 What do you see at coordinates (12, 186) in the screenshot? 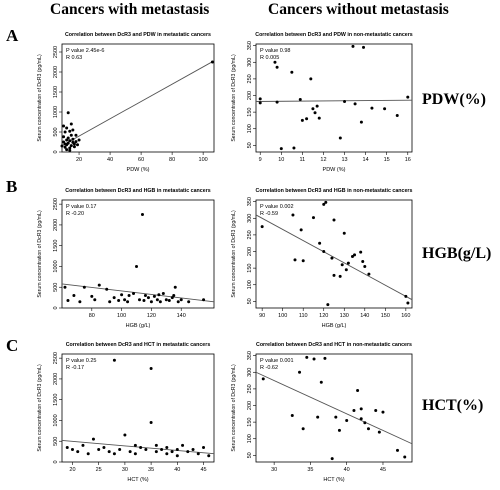
I see `row-letter-b: B` at bounding box center [12, 186].